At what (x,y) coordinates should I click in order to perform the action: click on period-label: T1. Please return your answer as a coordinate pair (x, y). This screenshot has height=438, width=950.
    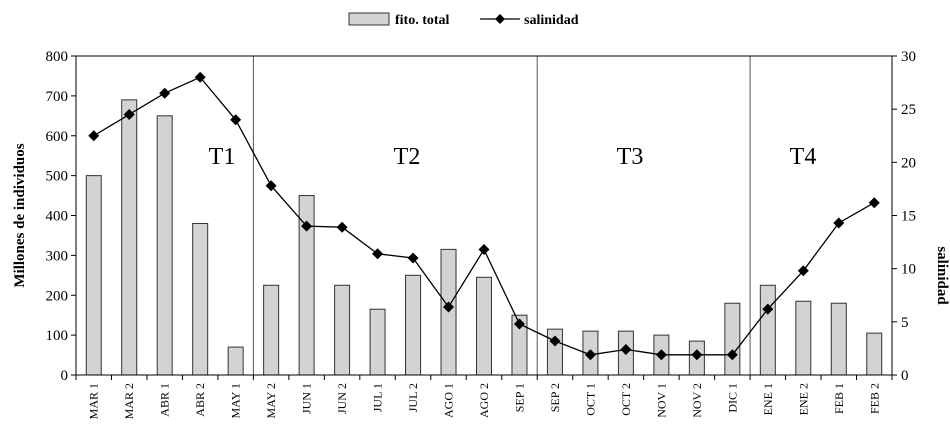
    Looking at the image, I should click on (222, 157).